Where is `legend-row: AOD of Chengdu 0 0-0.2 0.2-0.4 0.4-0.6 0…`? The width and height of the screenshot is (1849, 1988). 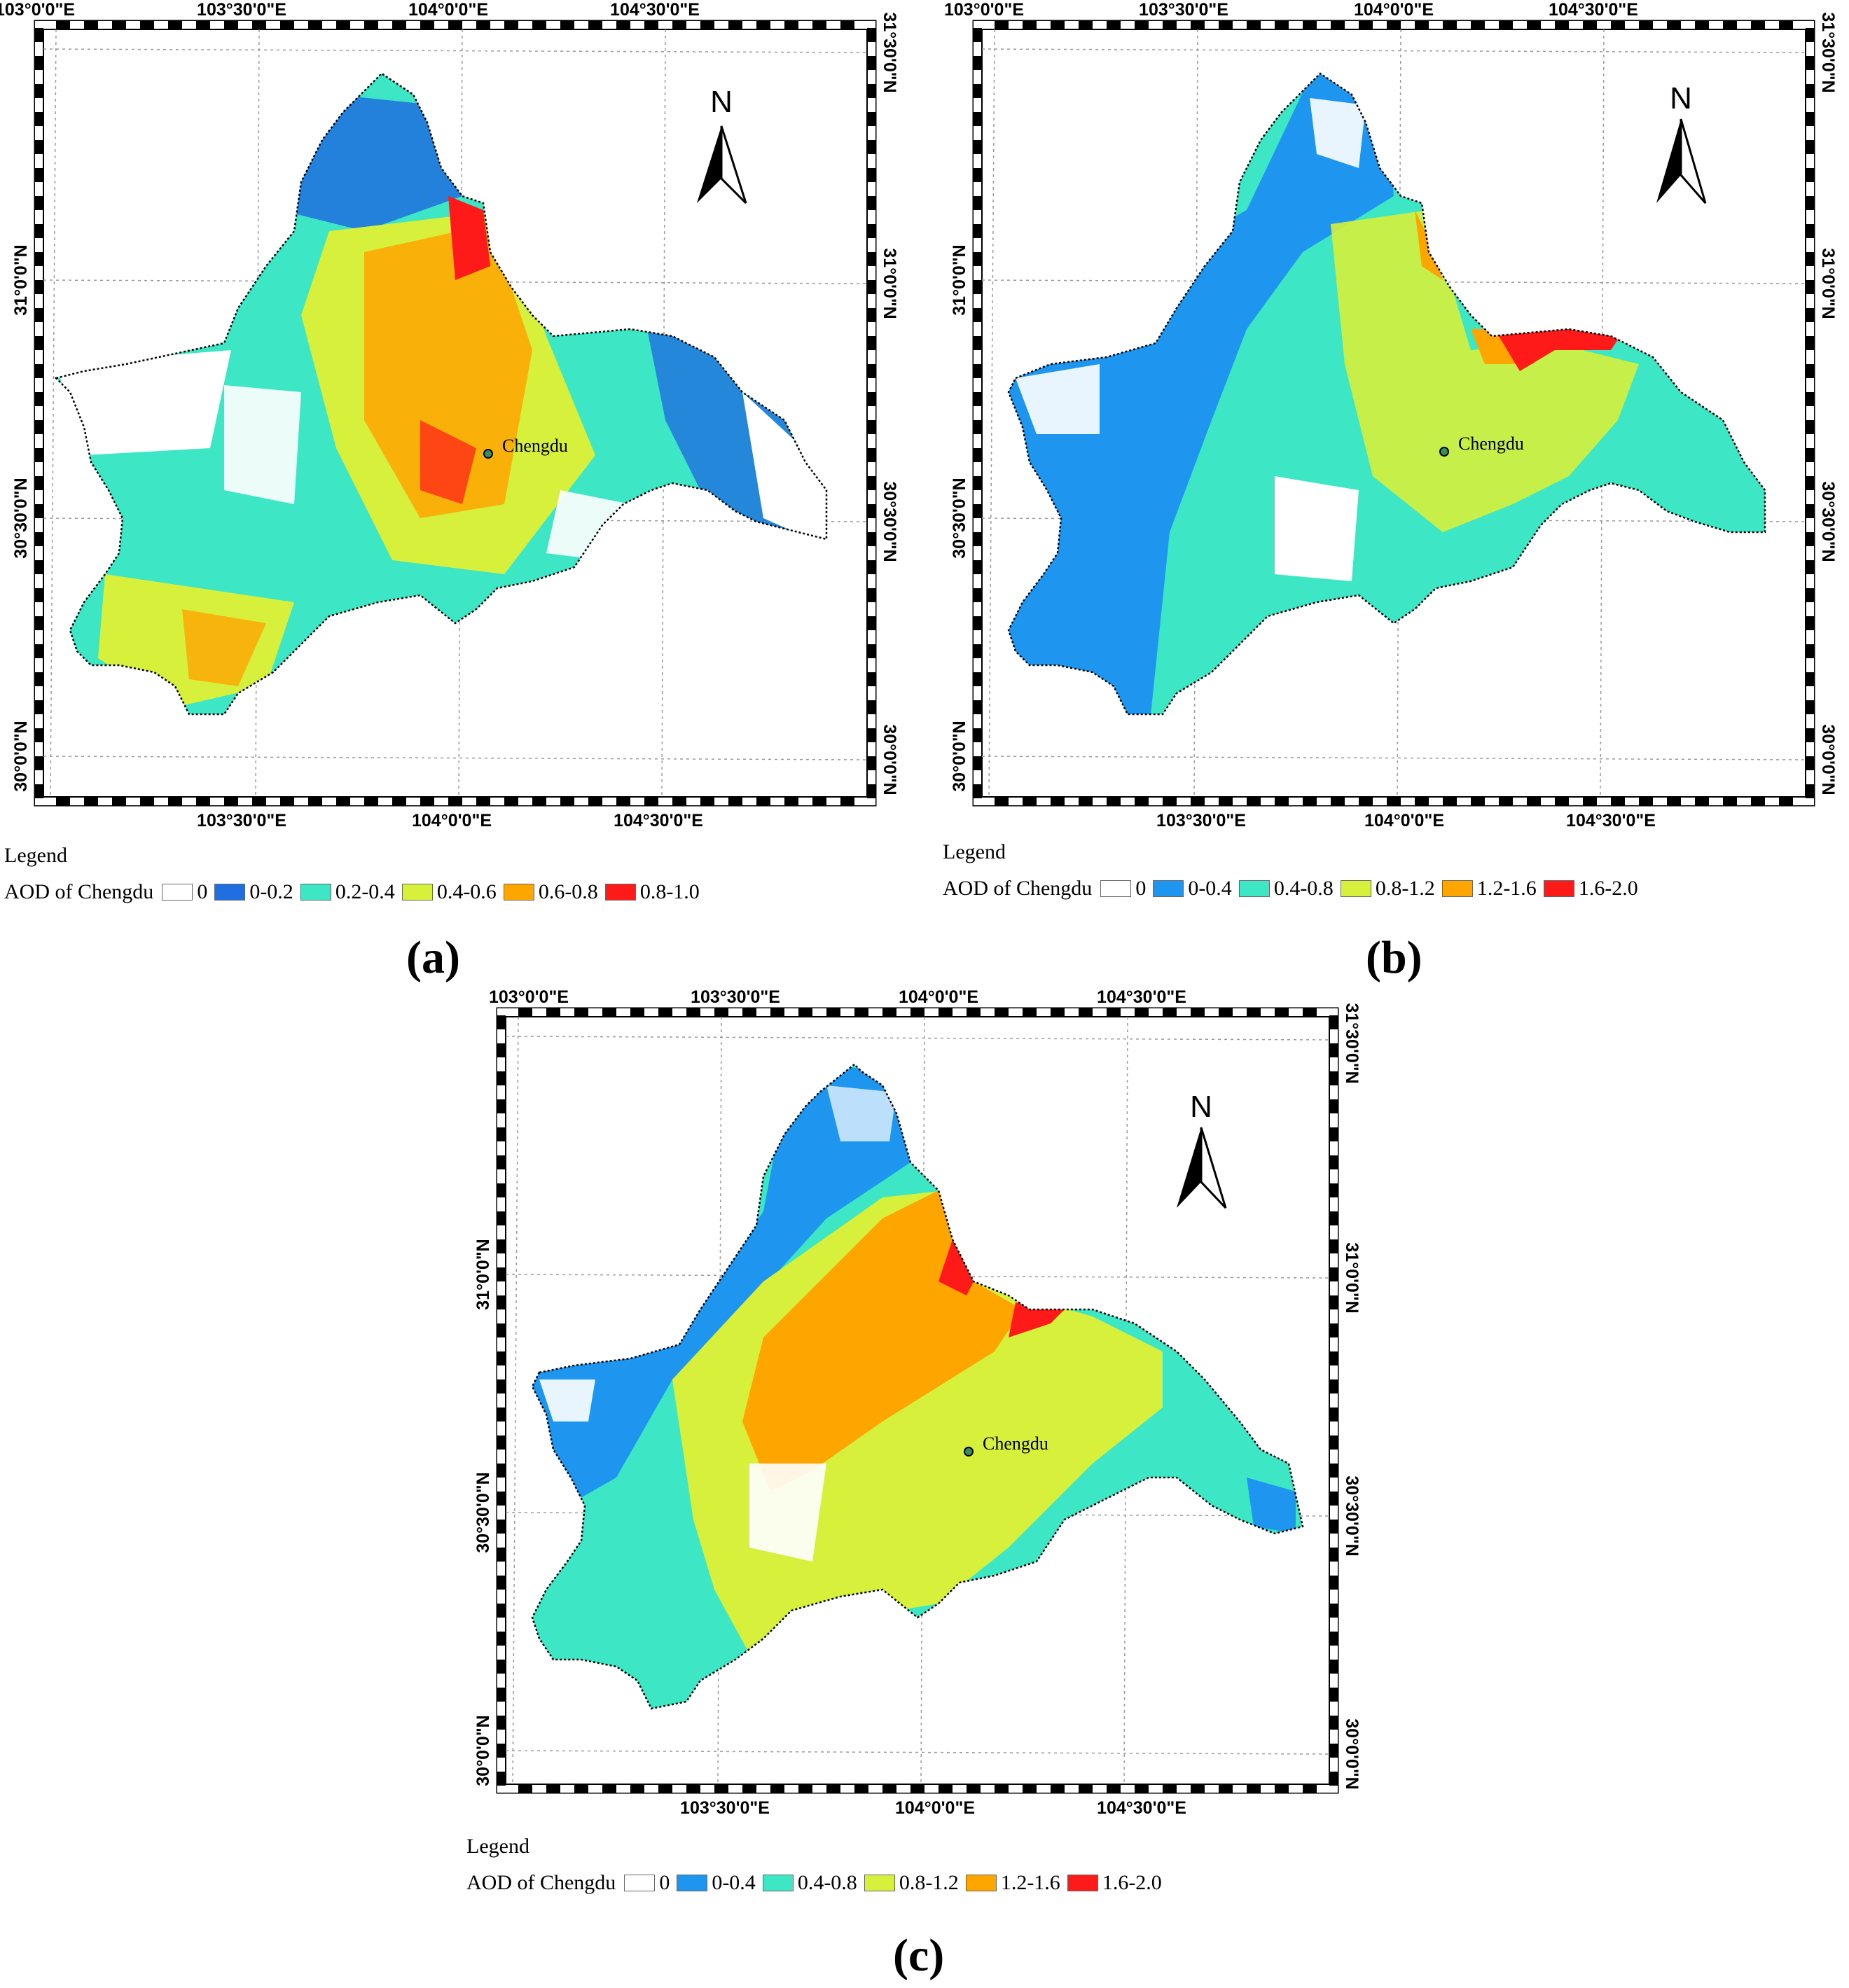 legend-row: AOD of Chengdu 0 0-0.2 0.2-0.4 0.4-0.6 0… is located at coordinates (354, 892).